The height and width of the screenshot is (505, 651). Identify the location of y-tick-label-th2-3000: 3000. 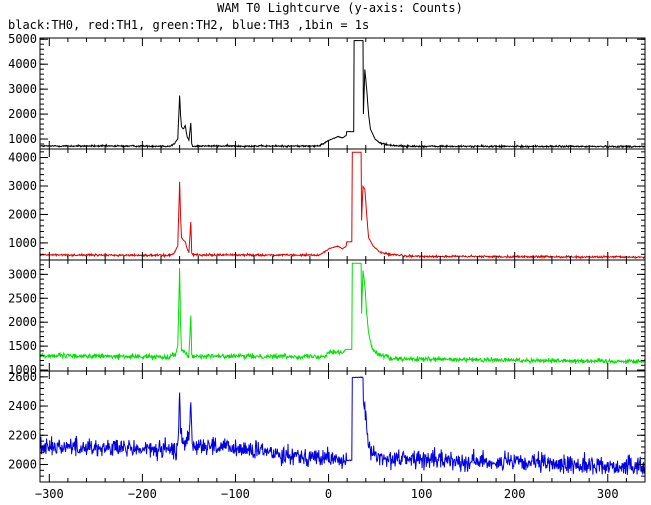
(22, 274).